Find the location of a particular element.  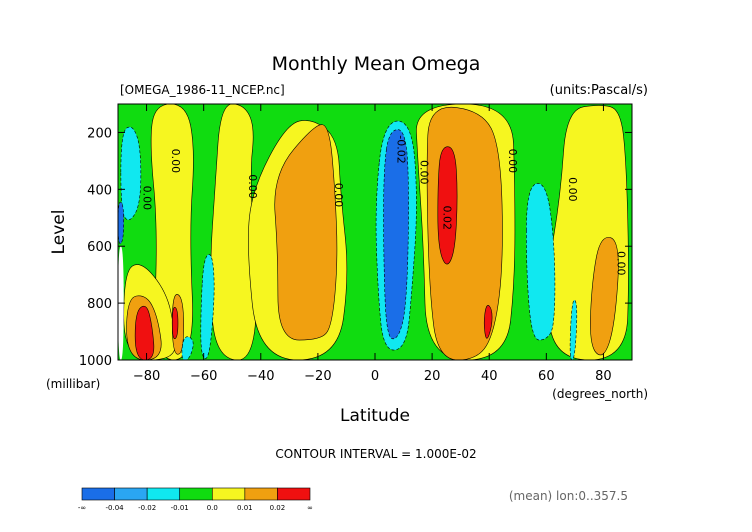

y-tick-label-2: 600 is located at coordinates (99, 247).